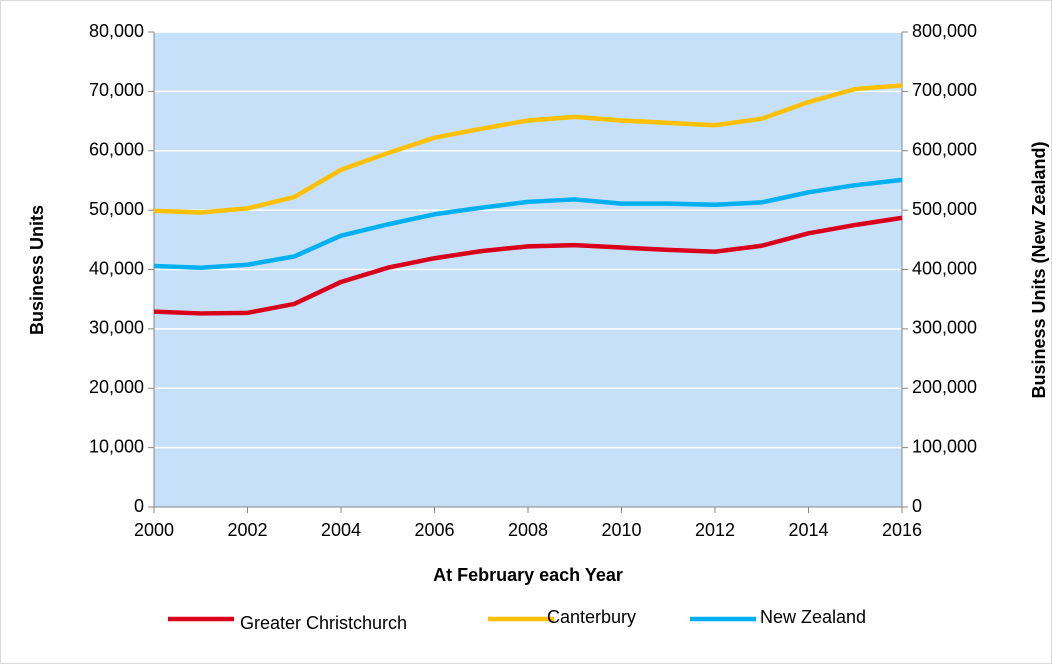 The height and width of the screenshot is (664, 1052). What do you see at coordinates (944, 328) in the screenshot?
I see `y2-tick-label: 300,000` at bounding box center [944, 328].